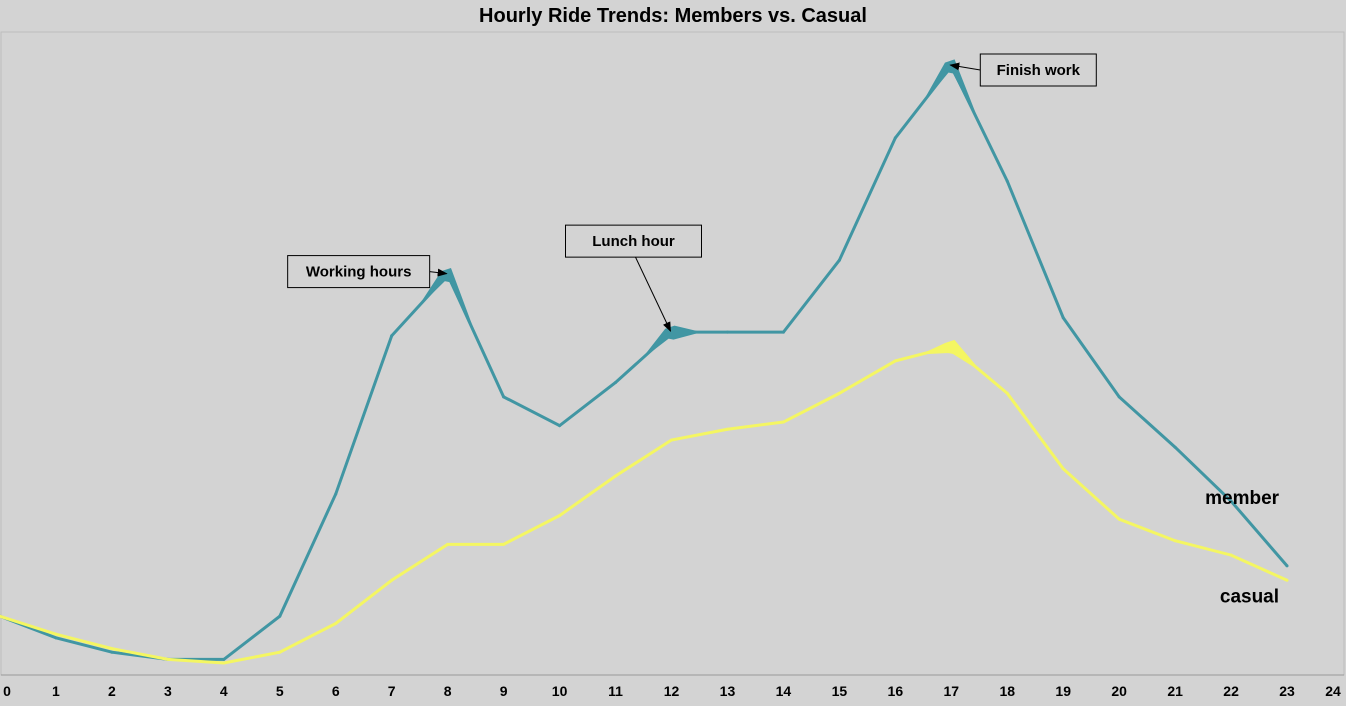  I want to click on x-tick-label: 10, so click(560, 691).